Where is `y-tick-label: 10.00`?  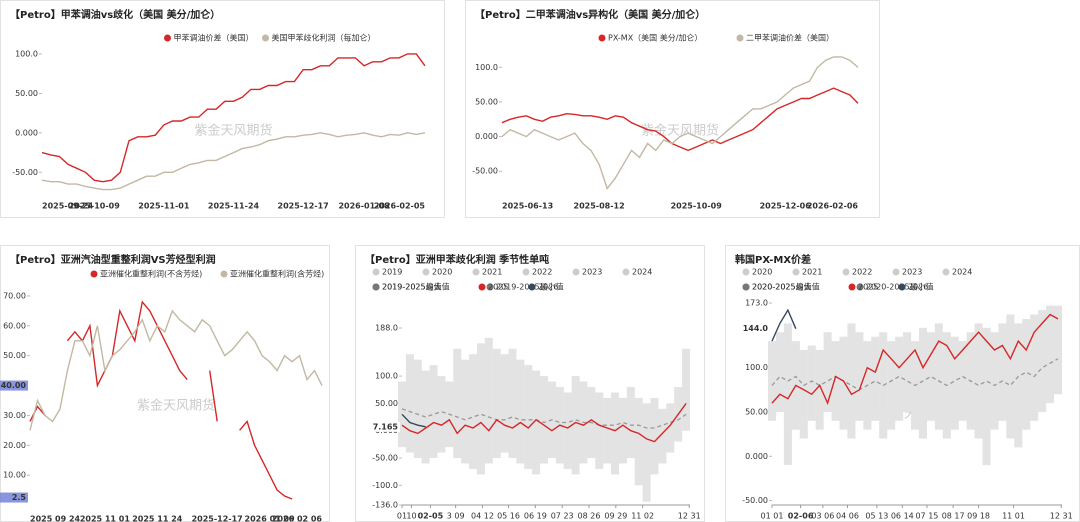 y-tick-label: 10.00 is located at coordinates (14, 475).